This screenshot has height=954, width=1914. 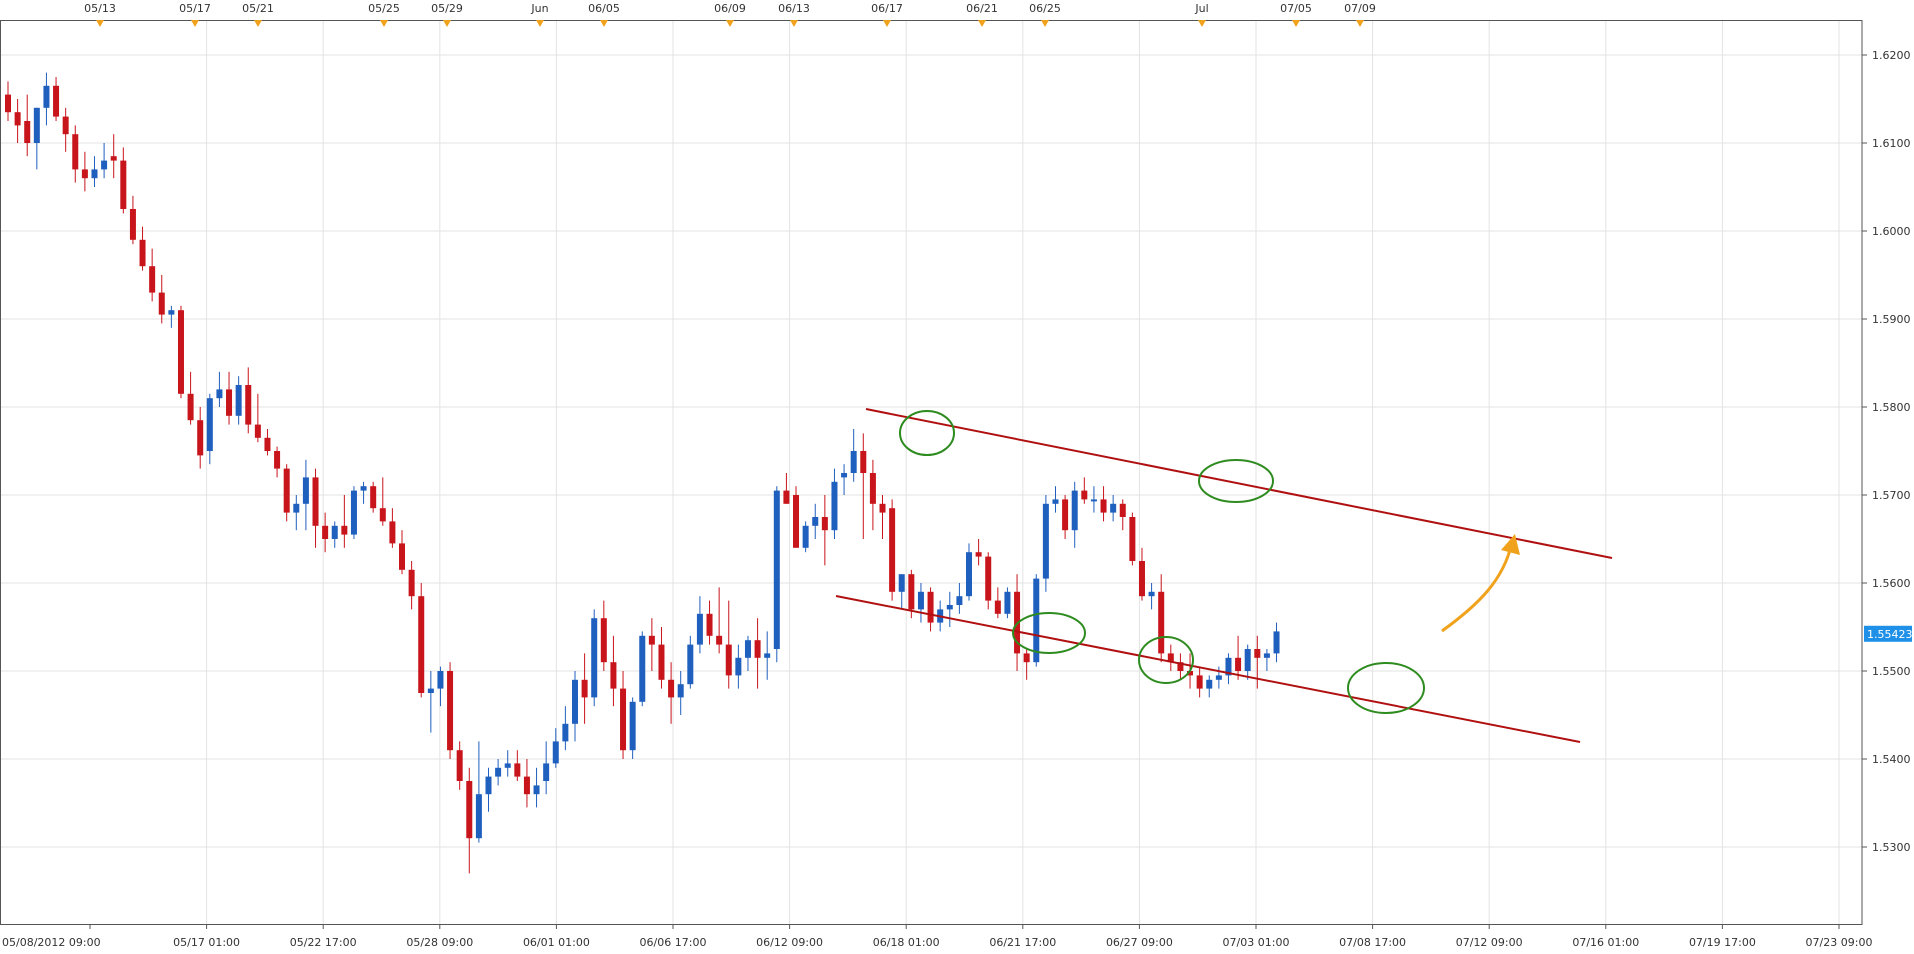 What do you see at coordinates (1891, 319) in the screenshot?
I see `y-tick-label: 1.5900` at bounding box center [1891, 319].